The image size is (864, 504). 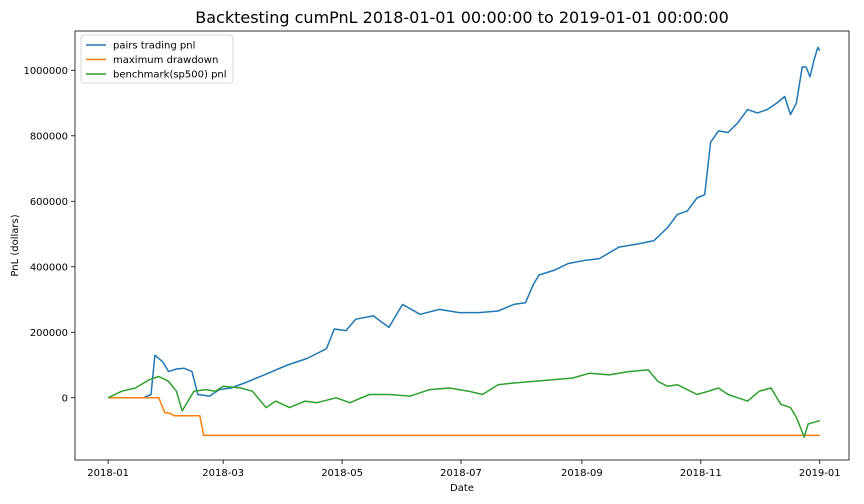 I want to click on x-tick-label: 2018-03, so click(x=223, y=473).